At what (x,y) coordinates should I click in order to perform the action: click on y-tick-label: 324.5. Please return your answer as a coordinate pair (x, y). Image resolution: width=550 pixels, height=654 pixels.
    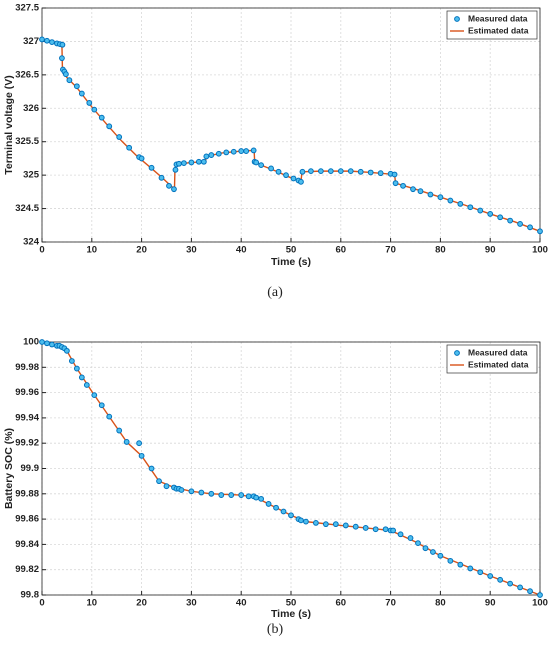
    Looking at the image, I should click on (27, 208).